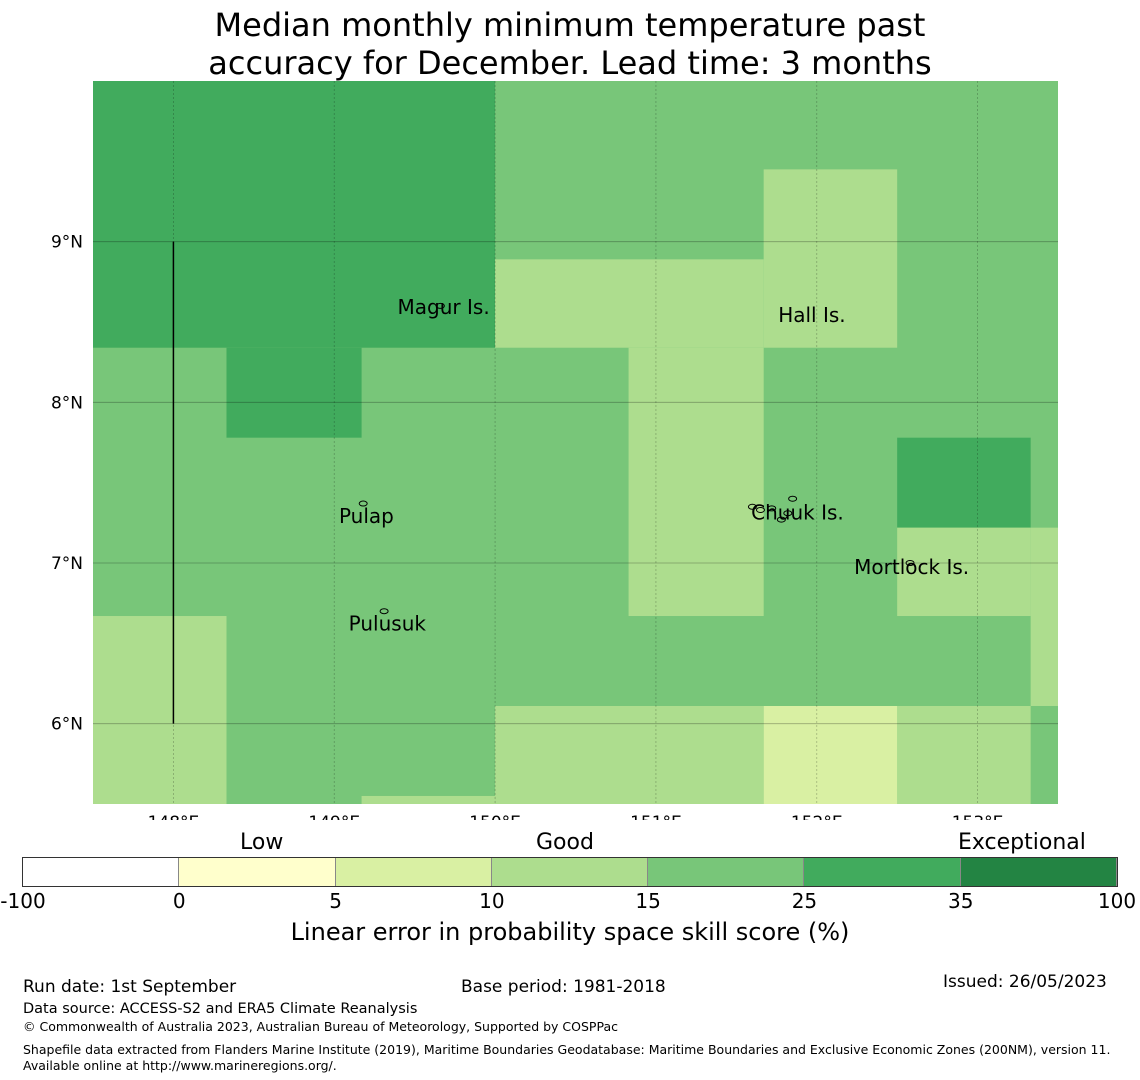  What do you see at coordinates (911, 567) in the screenshot?
I see `place-label: Mortlock Is.` at bounding box center [911, 567].